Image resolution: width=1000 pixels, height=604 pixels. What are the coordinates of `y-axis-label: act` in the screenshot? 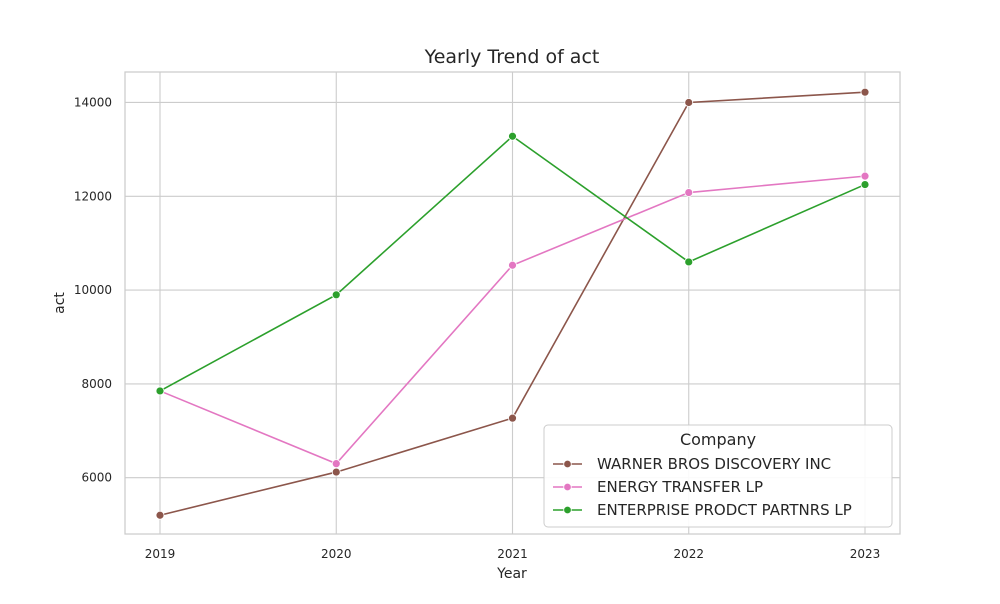 It's located at (60, 303).